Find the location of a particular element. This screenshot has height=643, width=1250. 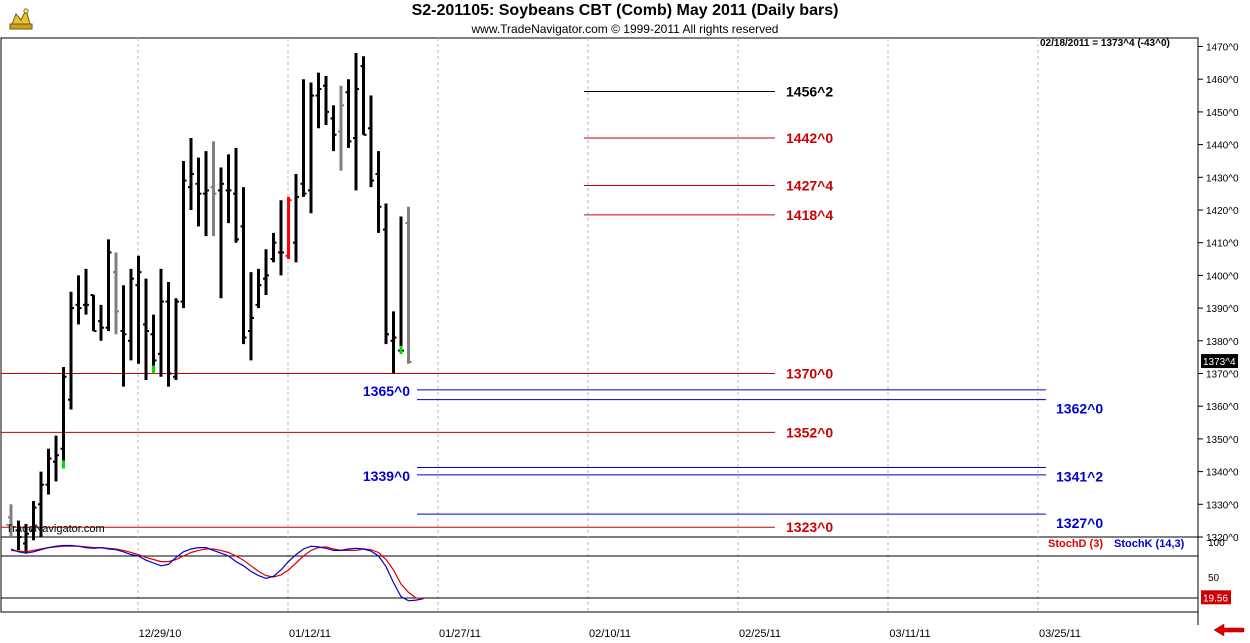

stoch-y-tick-label: 50 is located at coordinates (1214, 578).